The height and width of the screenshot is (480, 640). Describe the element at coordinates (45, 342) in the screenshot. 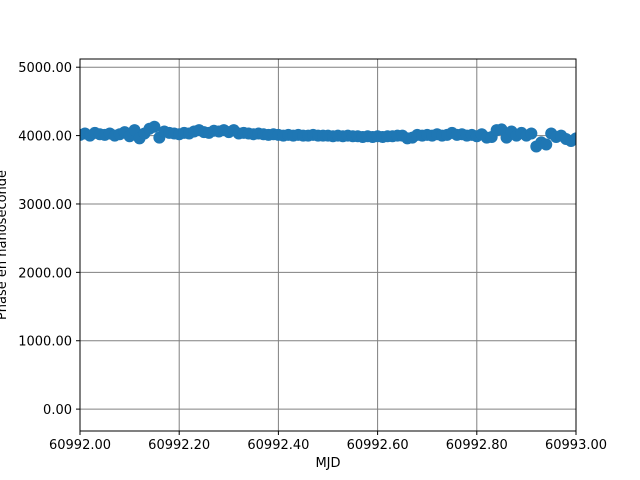

I see `y-tick-label: 1000.00` at that location.